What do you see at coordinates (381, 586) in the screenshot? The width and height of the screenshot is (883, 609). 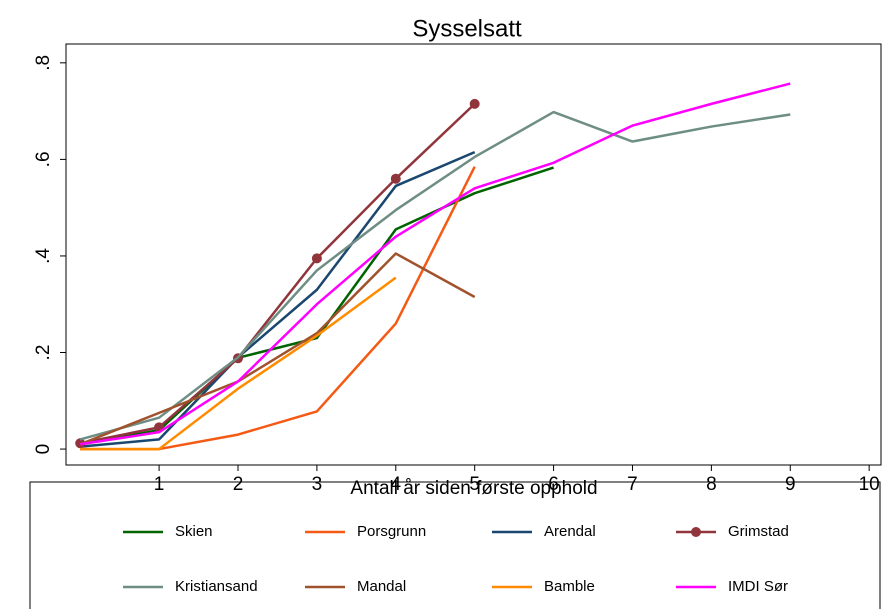 I see `legend-label: Mandal` at bounding box center [381, 586].